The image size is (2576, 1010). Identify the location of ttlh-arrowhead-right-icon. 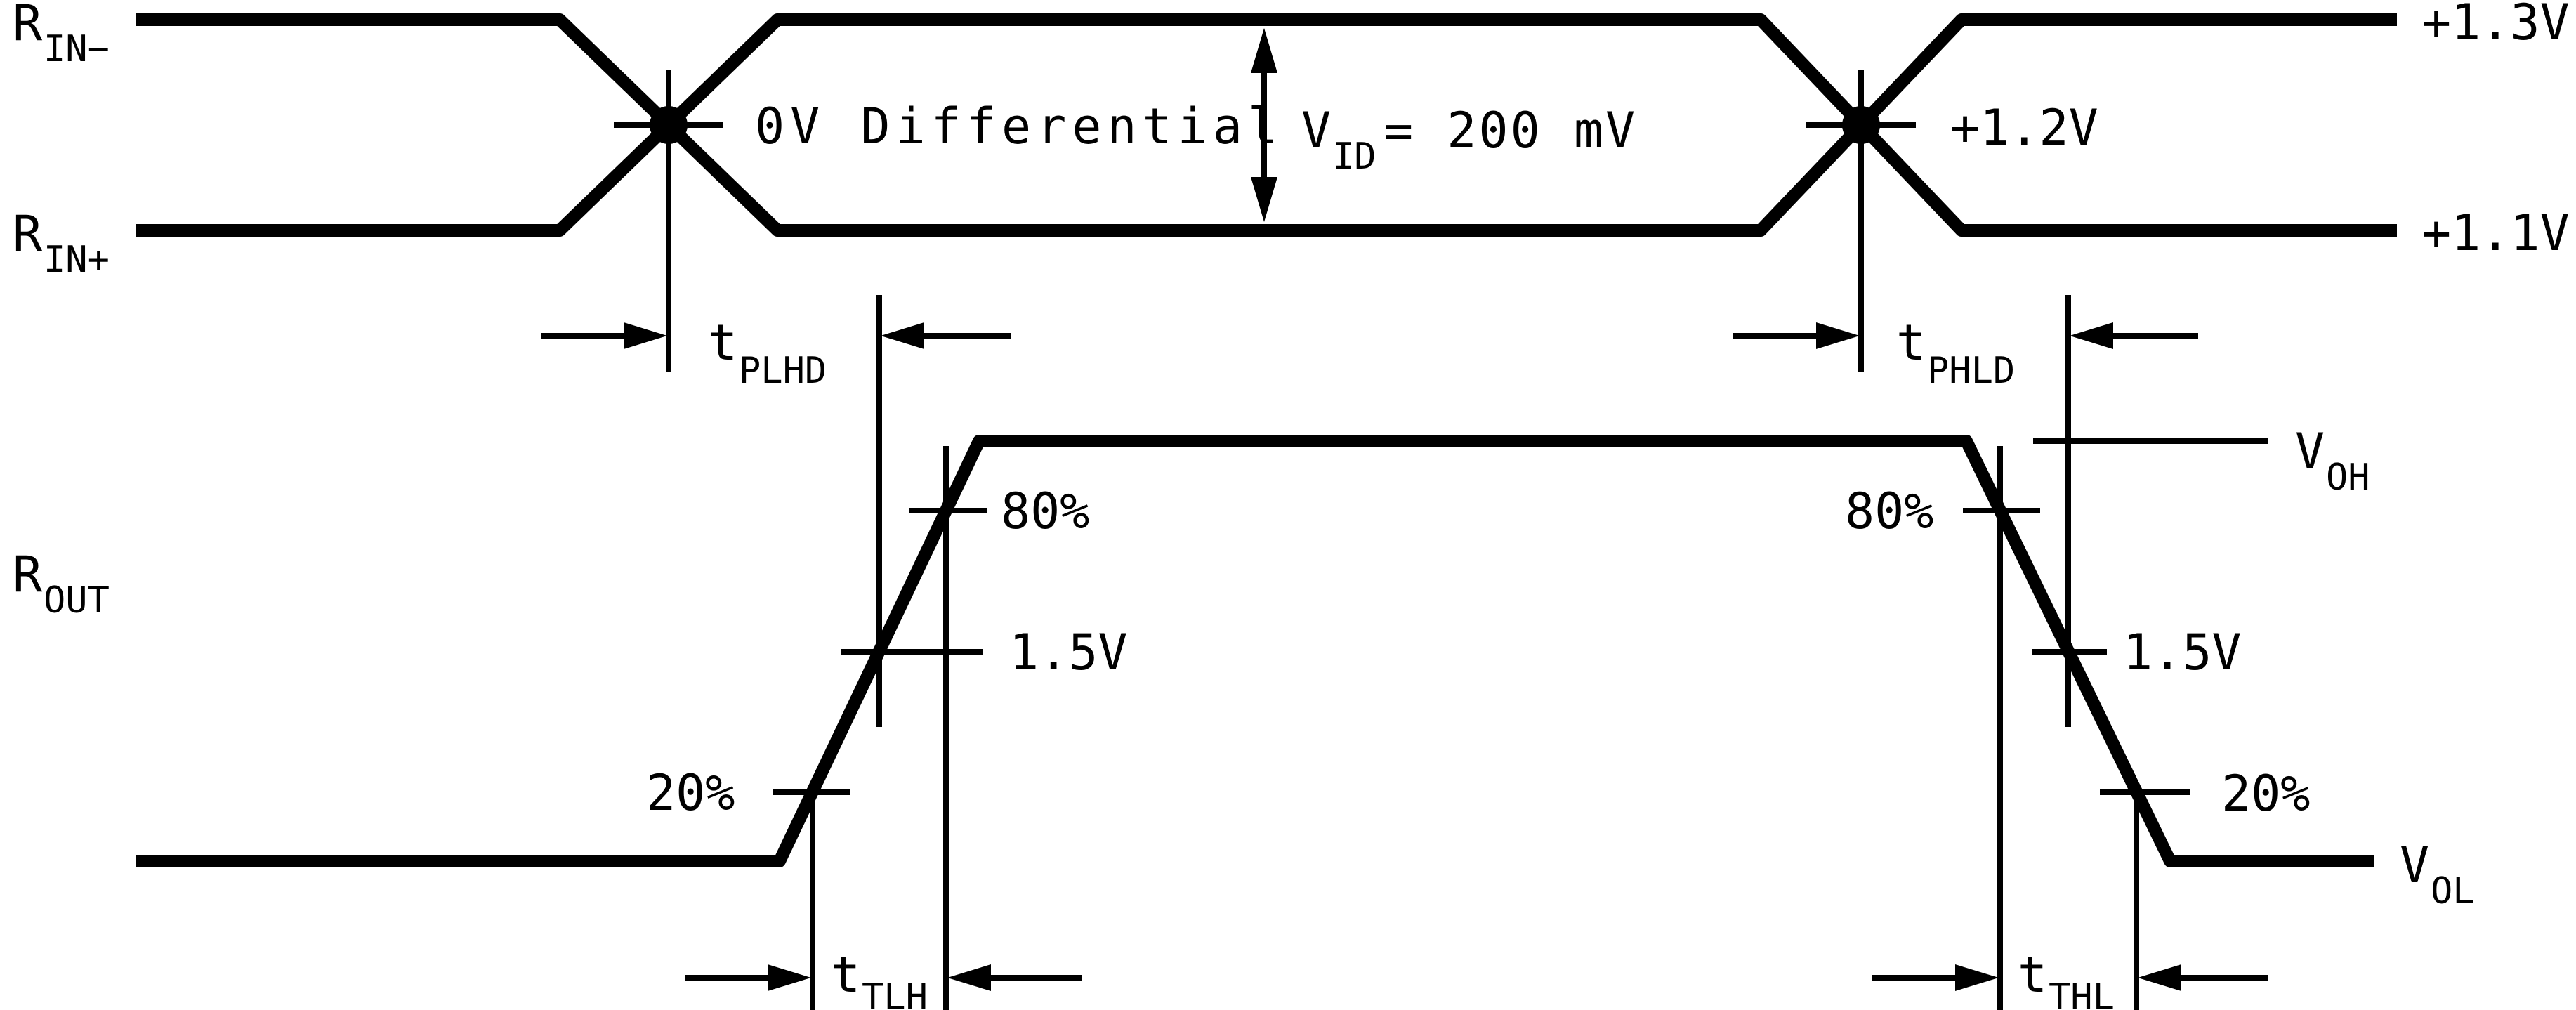
(969, 978).